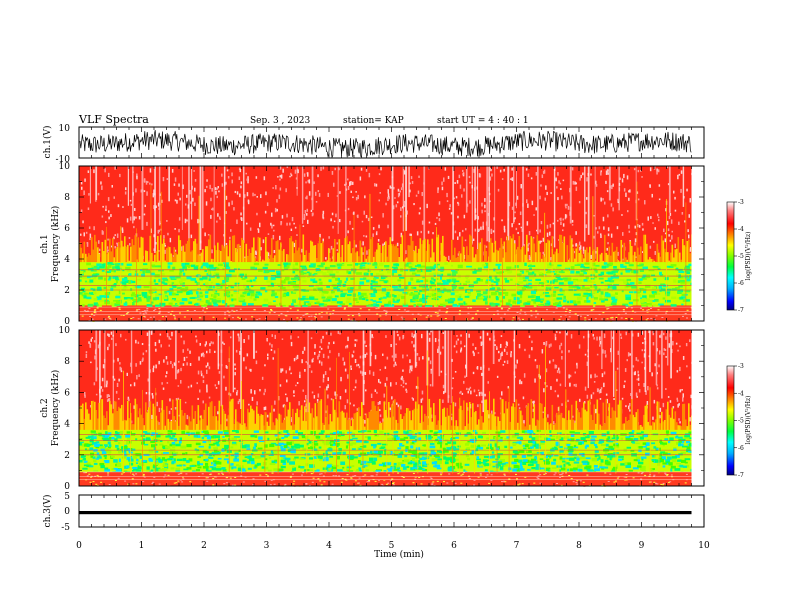  Describe the element at coordinates (65, 528) in the screenshot. I see `ch3-ytick-minus5: -5` at that location.